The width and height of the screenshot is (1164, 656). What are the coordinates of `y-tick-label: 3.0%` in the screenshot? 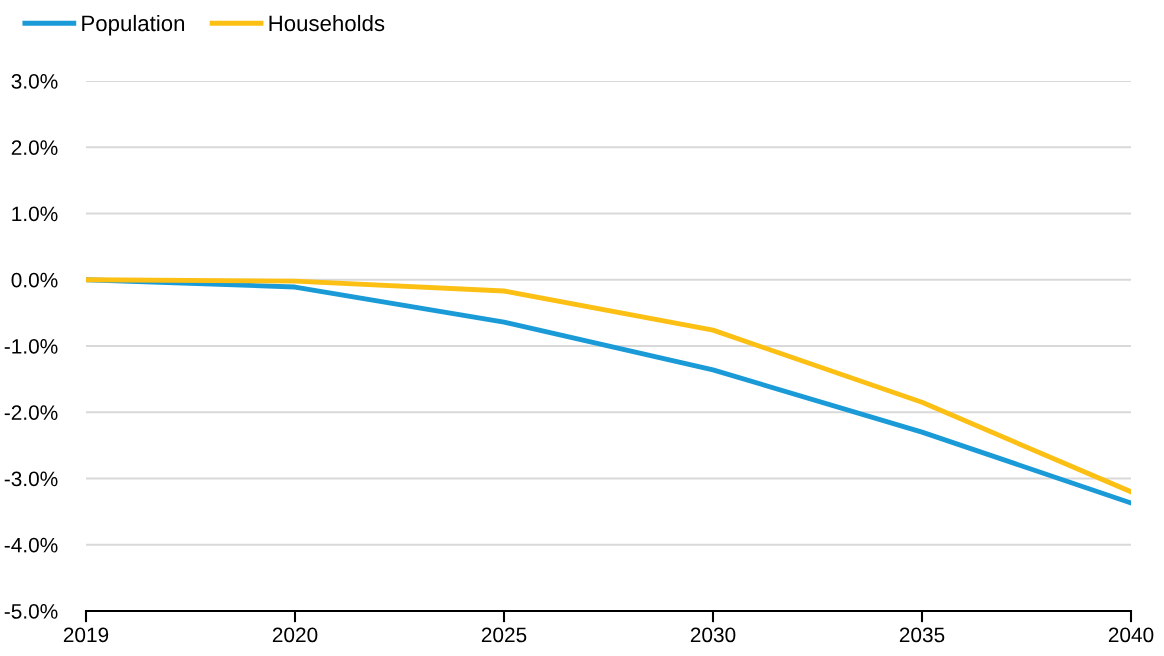 It's located at (34, 81).